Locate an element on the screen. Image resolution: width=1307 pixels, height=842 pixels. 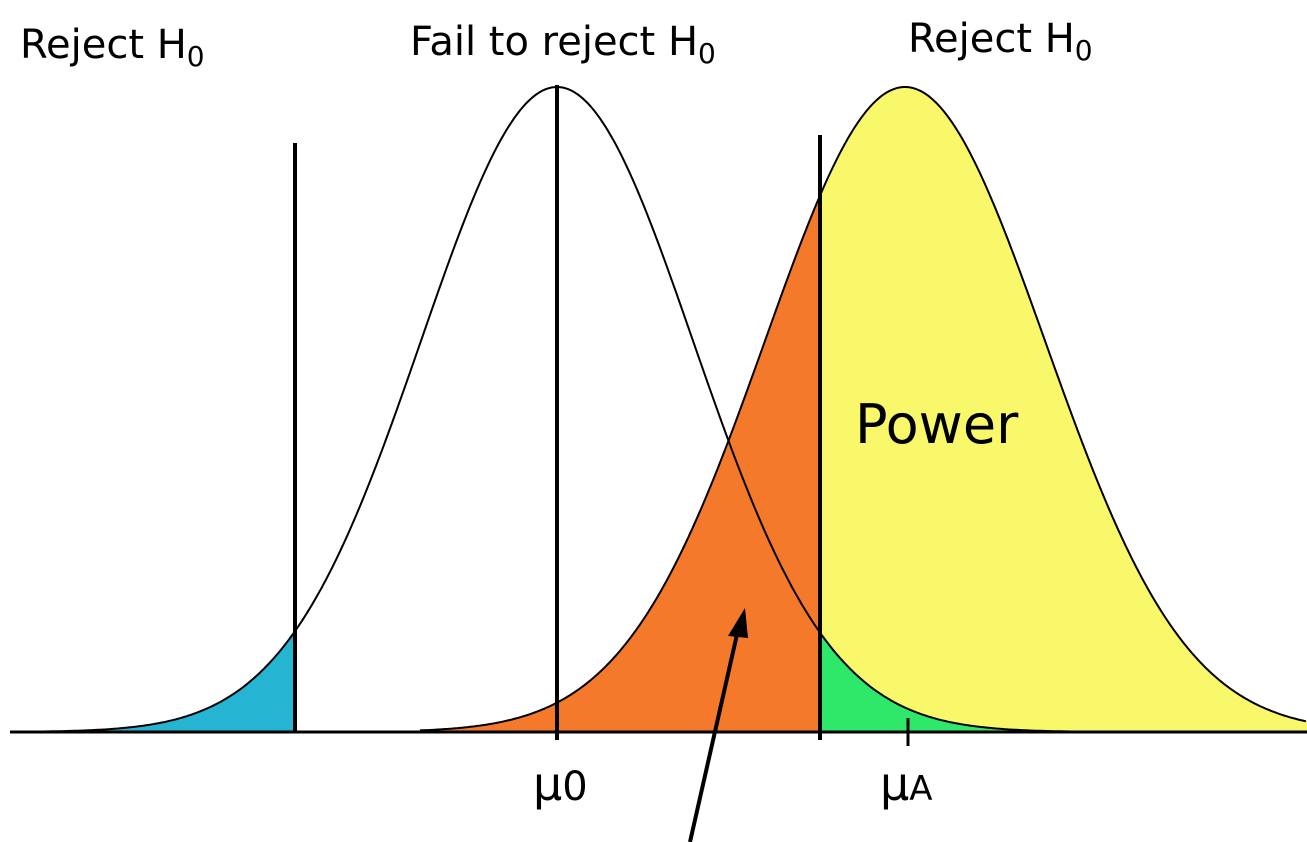
green-area is located at coordinates (1063, 682).